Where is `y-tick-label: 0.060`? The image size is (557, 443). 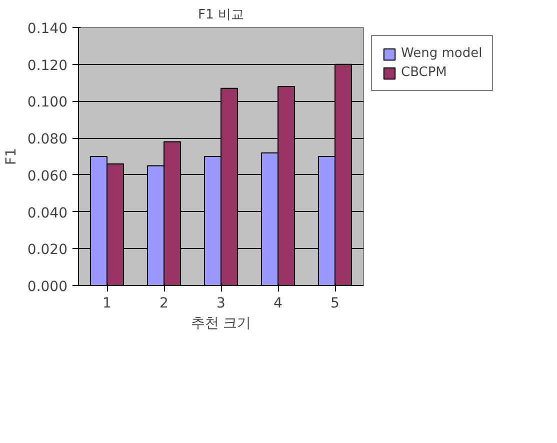
y-tick-label: 0.060 is located at coordinates (47, 176).